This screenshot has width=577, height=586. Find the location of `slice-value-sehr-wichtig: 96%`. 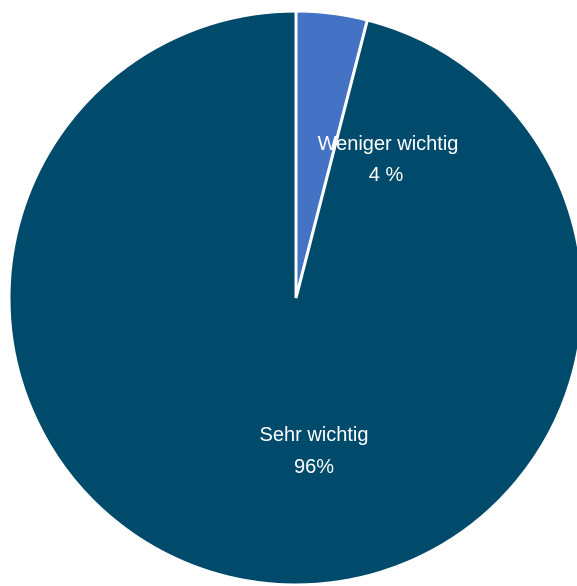

slice-value-sehr-wichtig: 96% is located at coordinates (314, 467).